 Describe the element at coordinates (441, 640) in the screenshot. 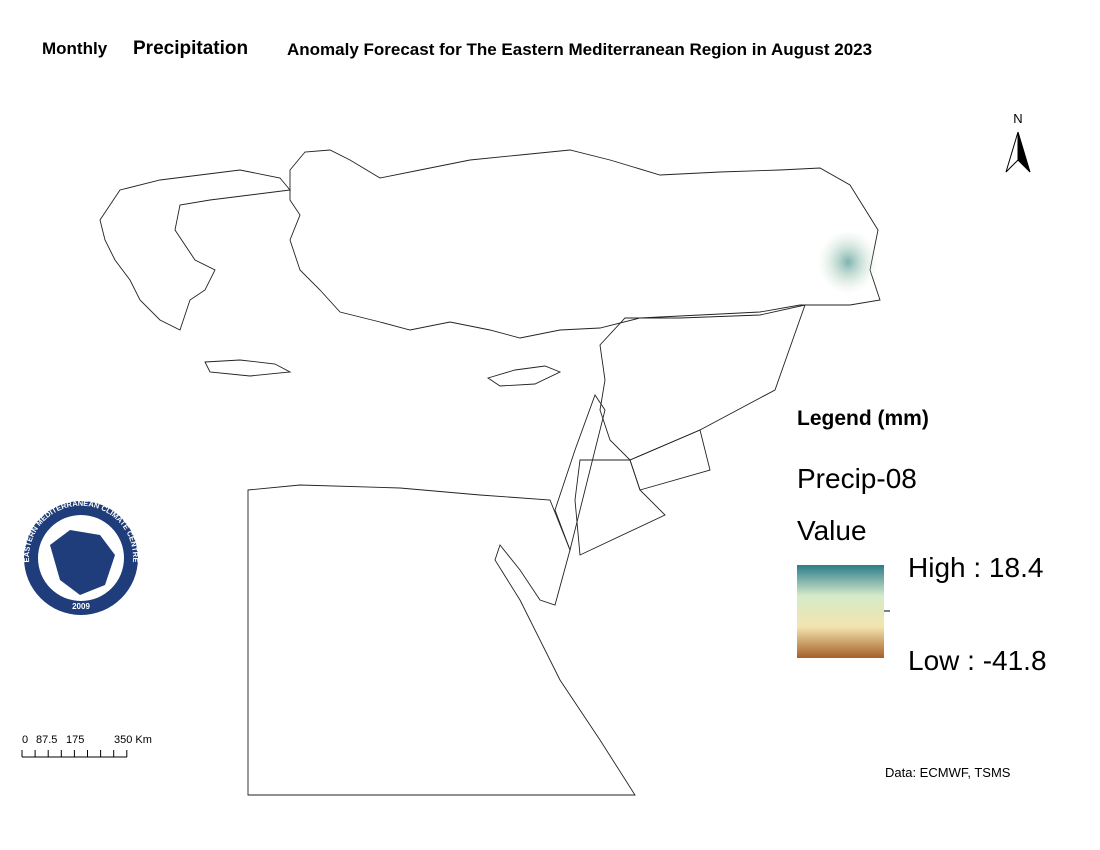

I see `egypt` at that location.